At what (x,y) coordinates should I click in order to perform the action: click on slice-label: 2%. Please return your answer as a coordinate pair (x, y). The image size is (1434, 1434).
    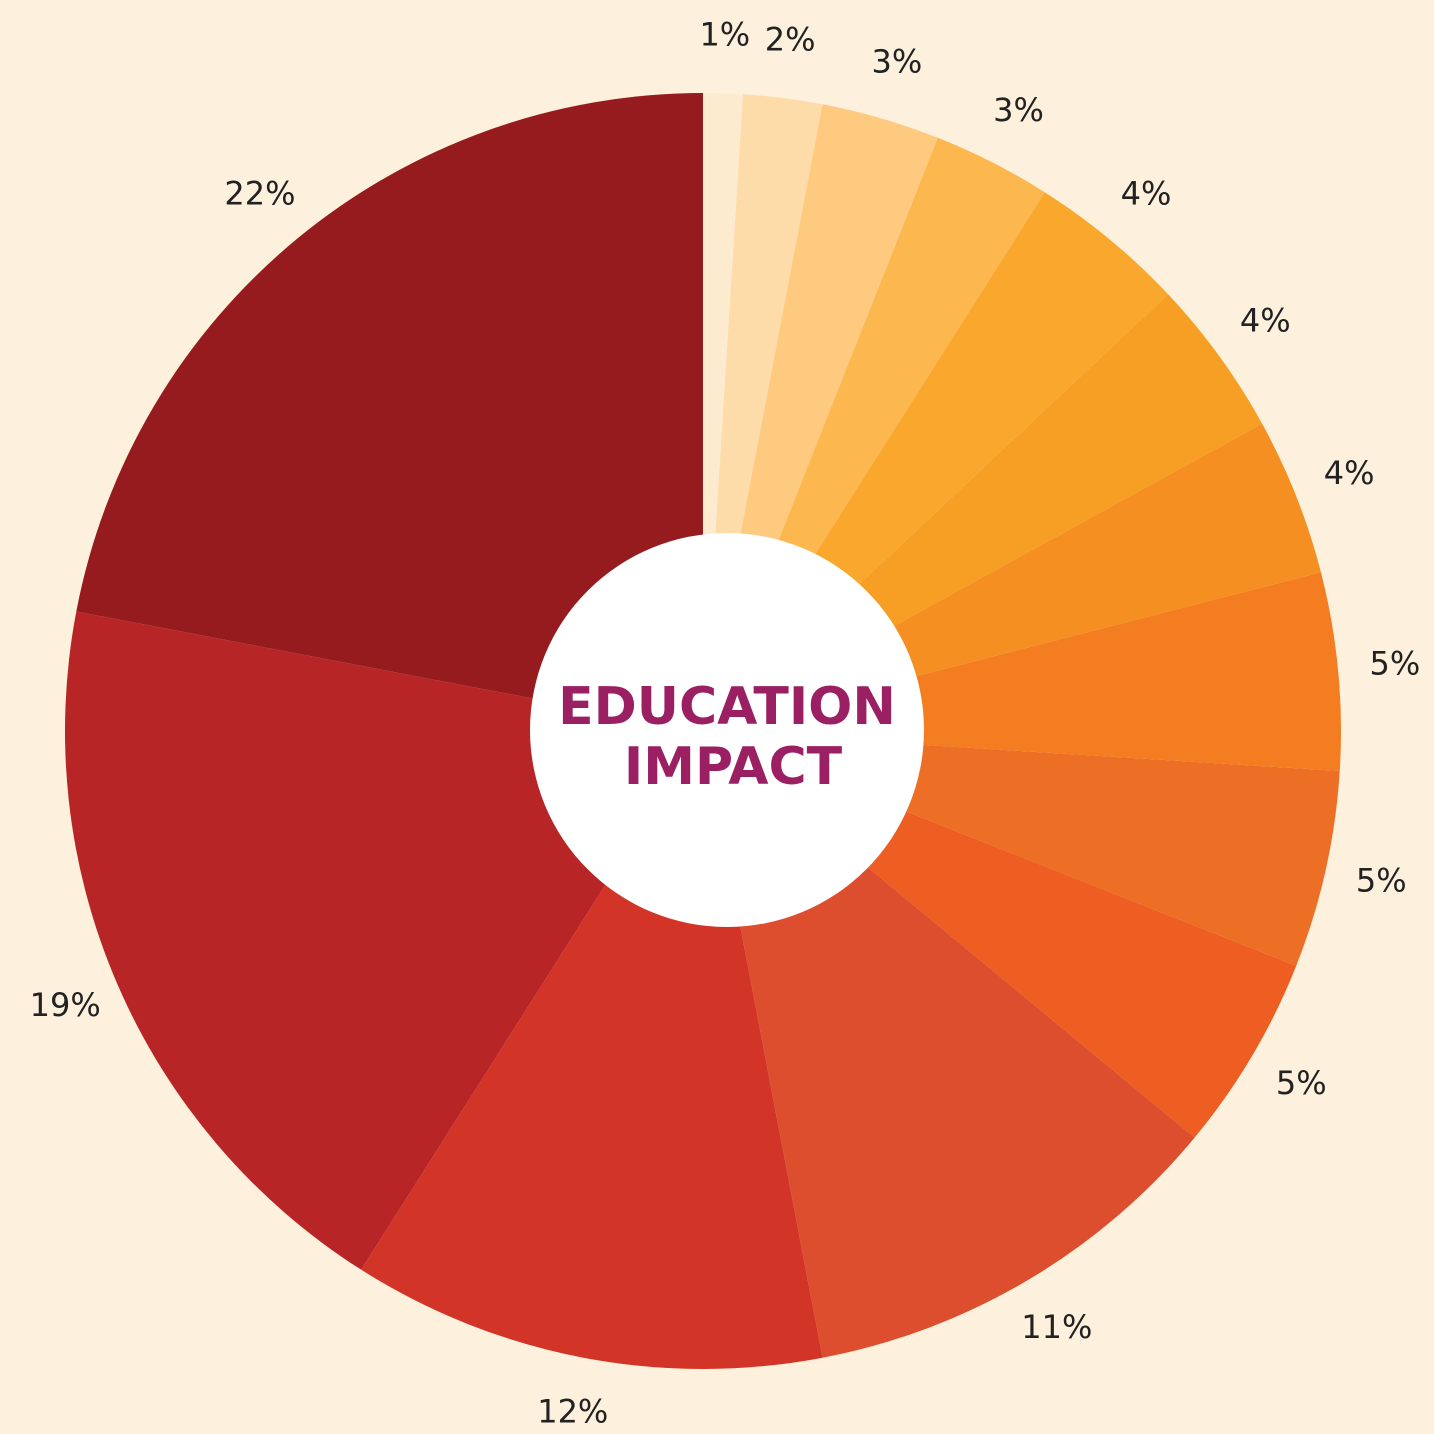
    Looking at the image, I should click on (790, 39).